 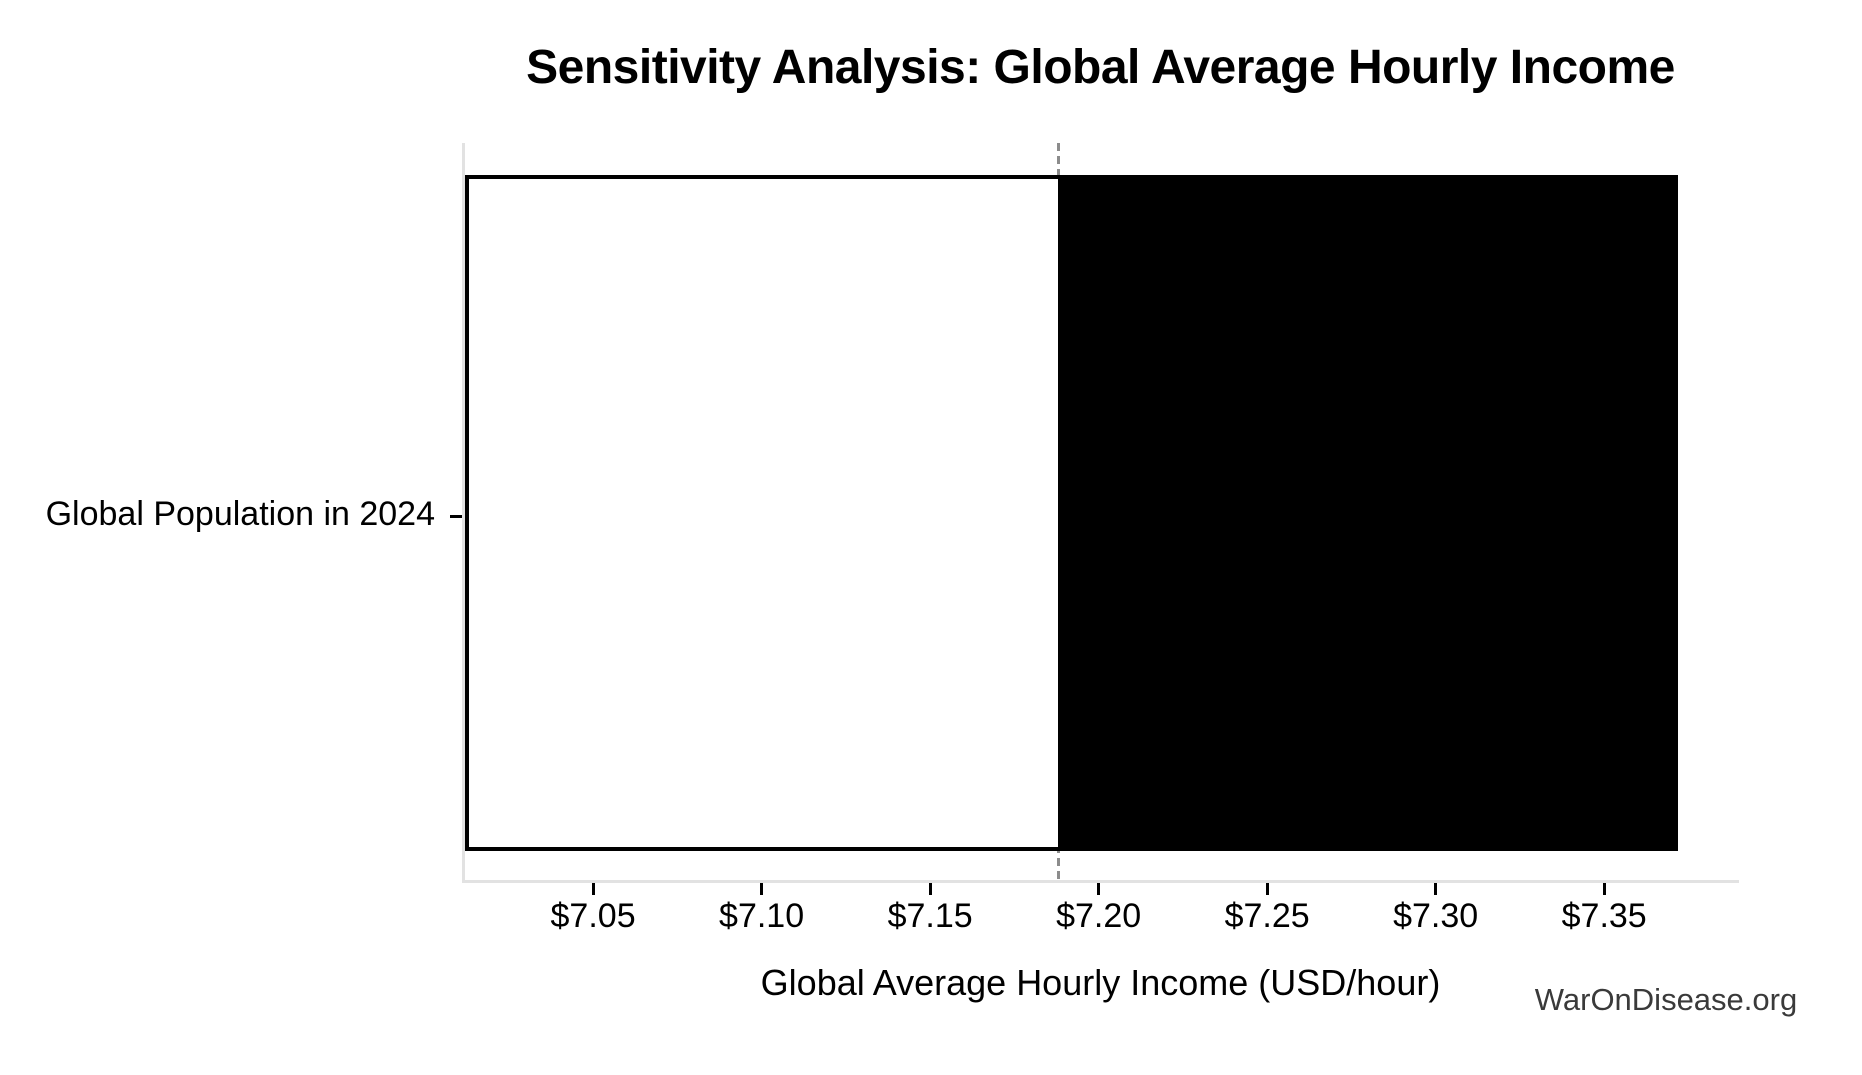 I want to click on x-tick-label: $7.20, so click(x=1099, y=916).